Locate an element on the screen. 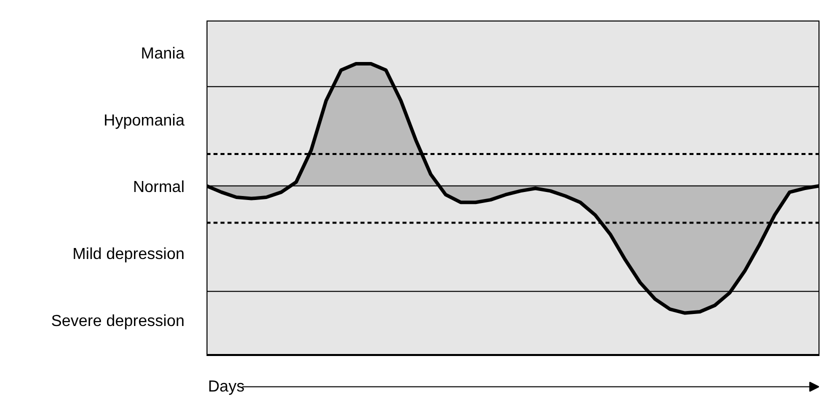 This screenshot has height=410, width=822. text: Mild depression is located at coordinates (128, 255).